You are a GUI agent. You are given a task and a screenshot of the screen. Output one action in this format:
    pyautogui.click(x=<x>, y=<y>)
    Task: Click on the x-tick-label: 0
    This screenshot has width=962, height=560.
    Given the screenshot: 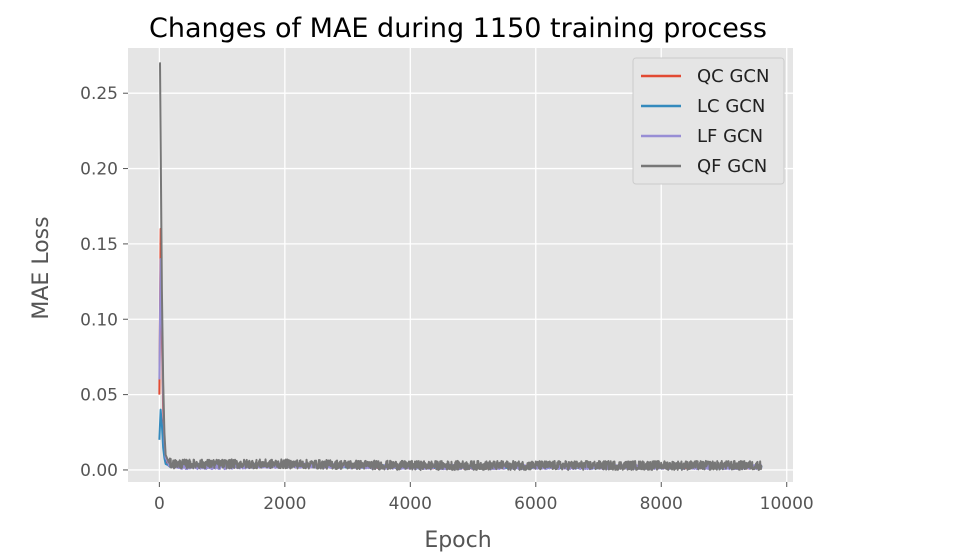 What is the action you would take?
    pyautogui.click(x=159, y=504)
    